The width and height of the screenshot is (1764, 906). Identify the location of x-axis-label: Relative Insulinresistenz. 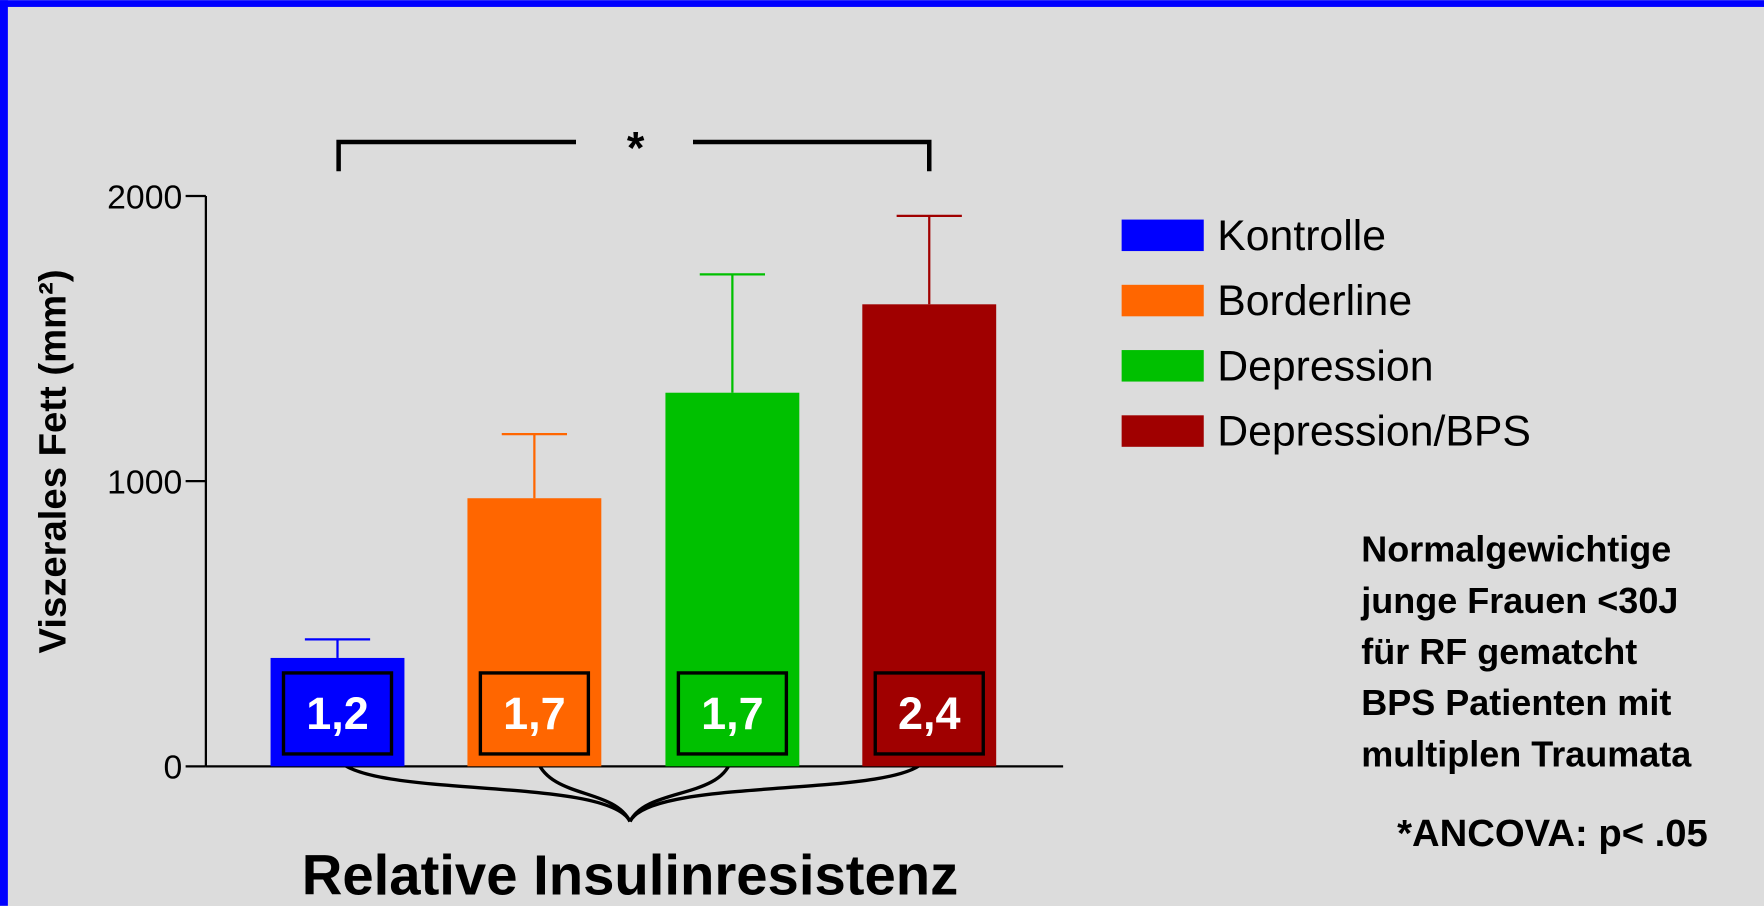
(630, 875).